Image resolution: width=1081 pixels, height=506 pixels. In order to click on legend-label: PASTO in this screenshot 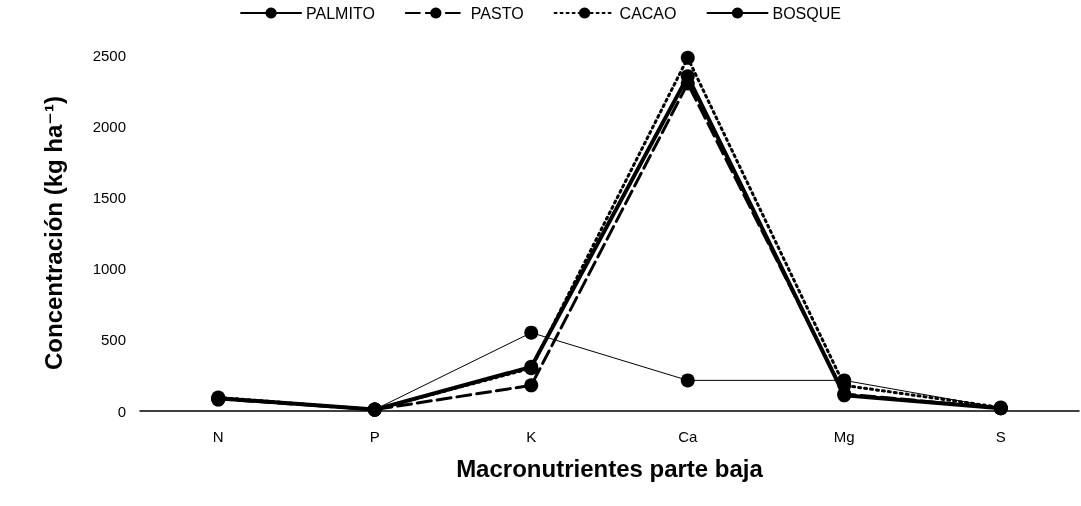, I will do `click(497, 13)`.